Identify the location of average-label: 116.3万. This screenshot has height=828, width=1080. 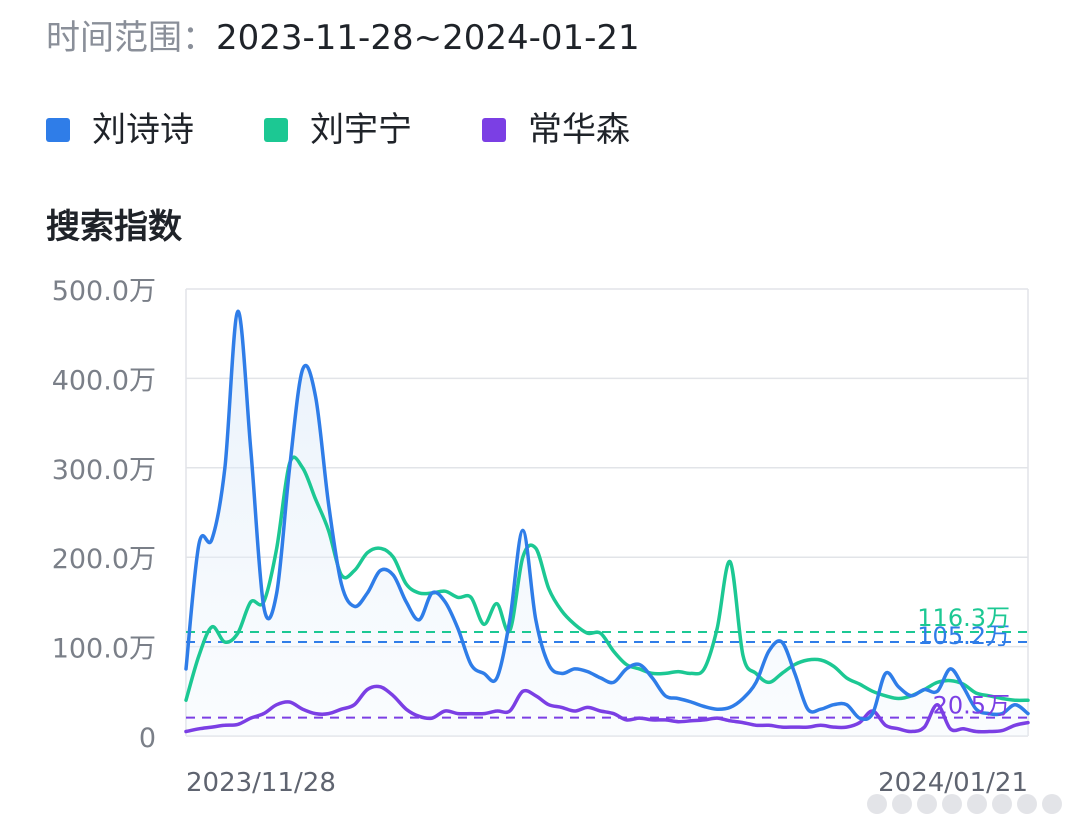
(963, 618).